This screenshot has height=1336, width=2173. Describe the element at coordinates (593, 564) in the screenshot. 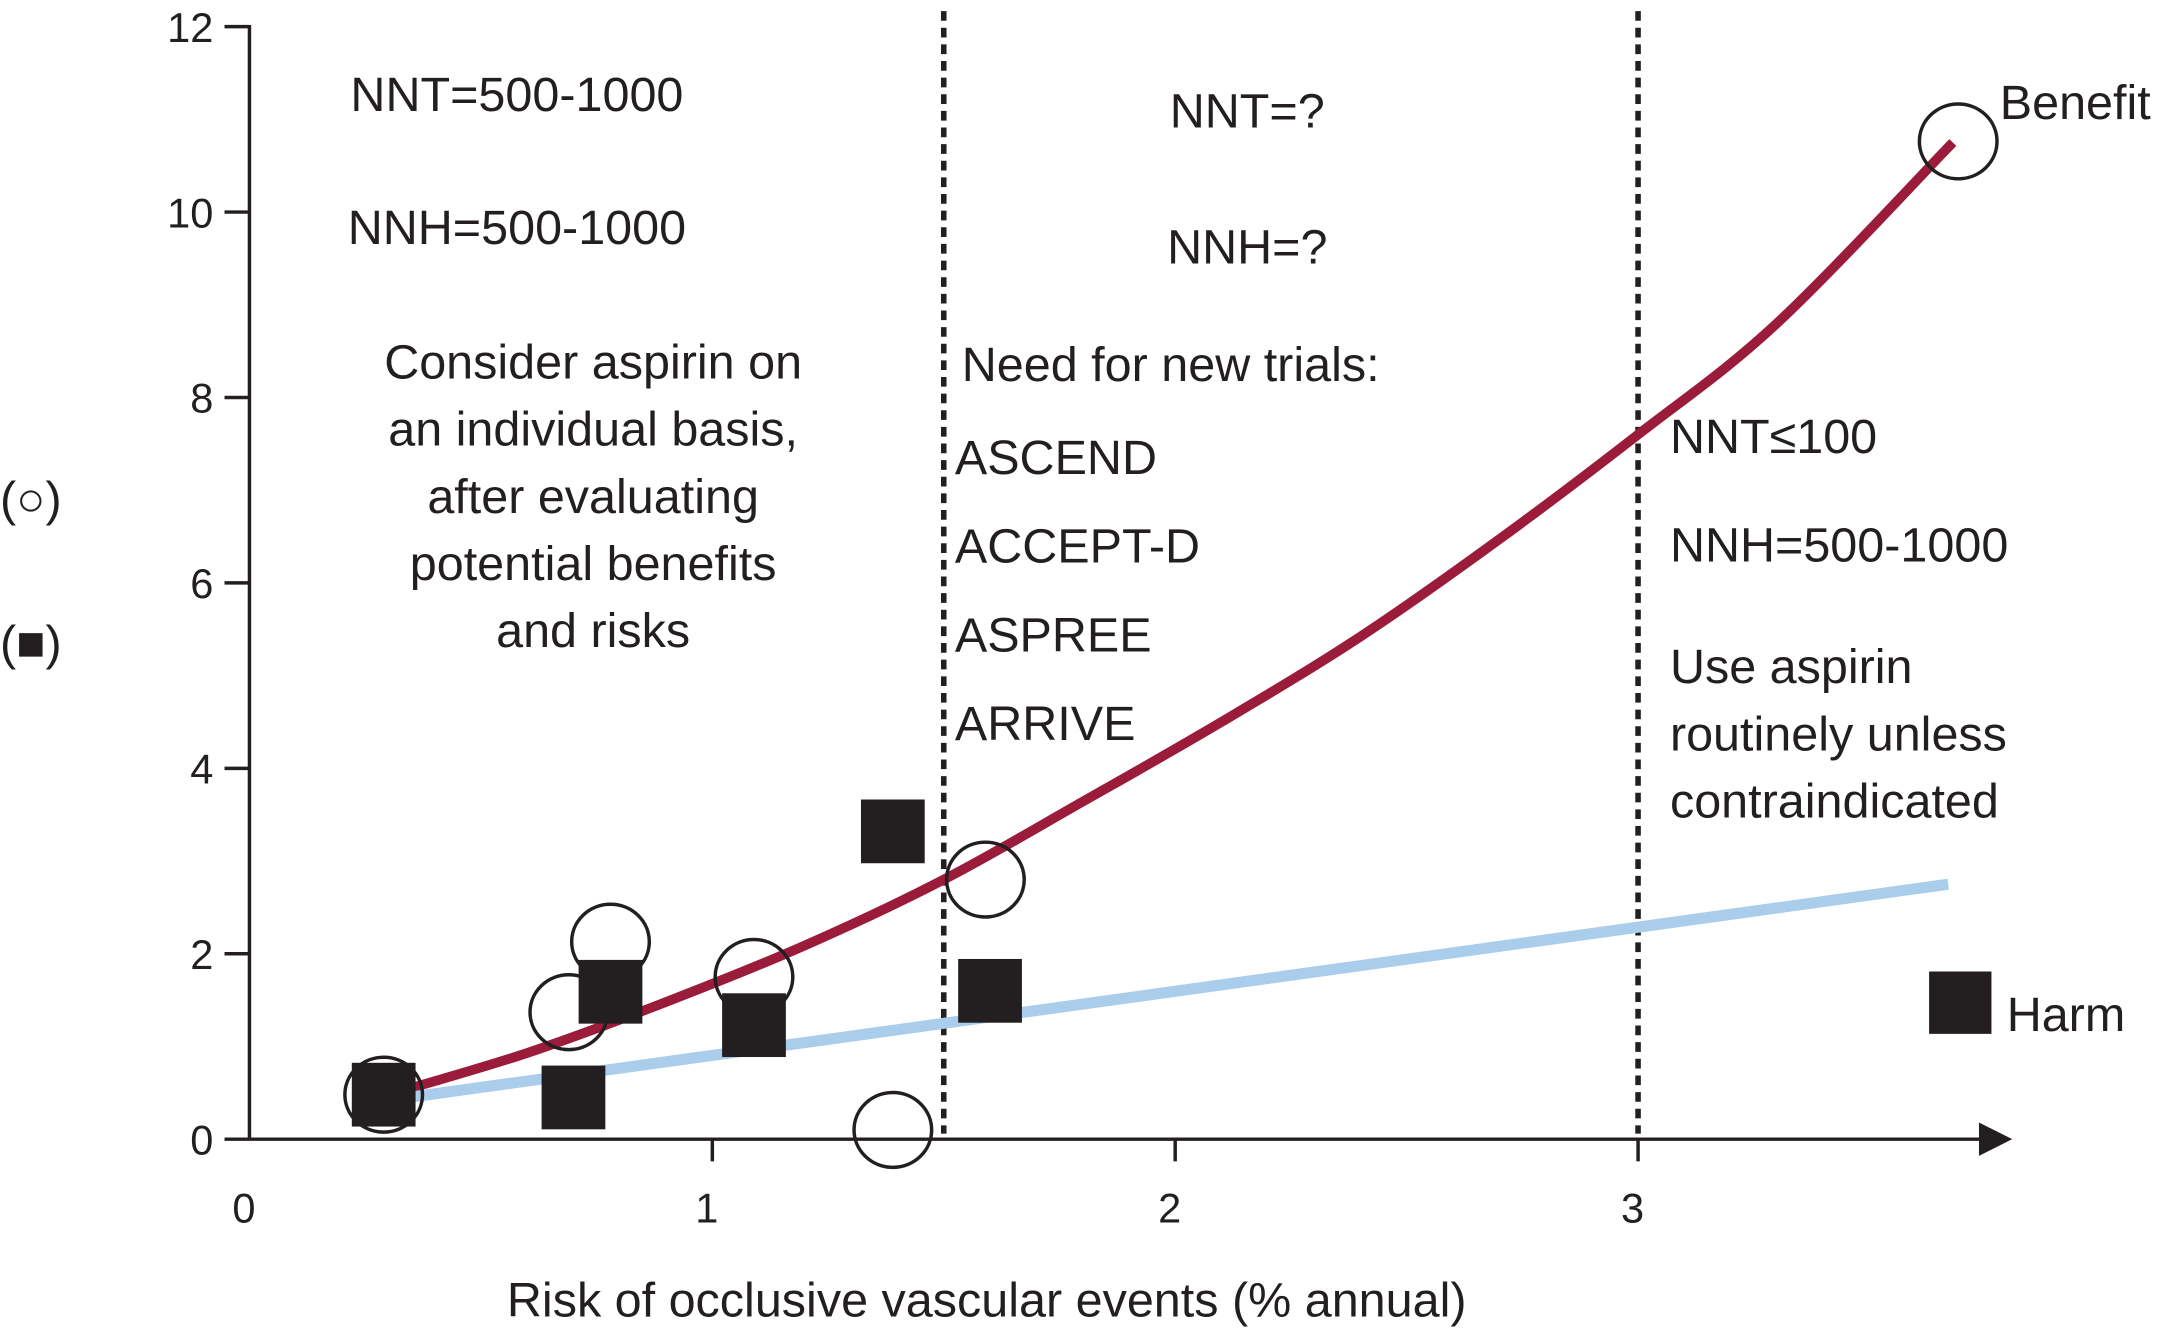

I see `left-advice-line: potential benefits` at that location.